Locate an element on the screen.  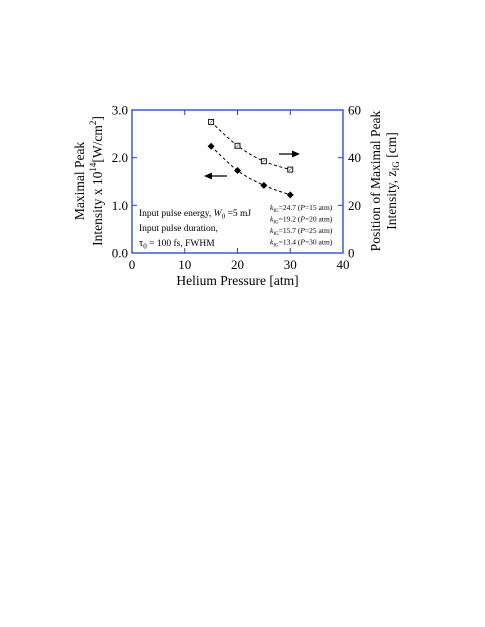
y2-tick-label: 40 is located at coordinates (354, 157).